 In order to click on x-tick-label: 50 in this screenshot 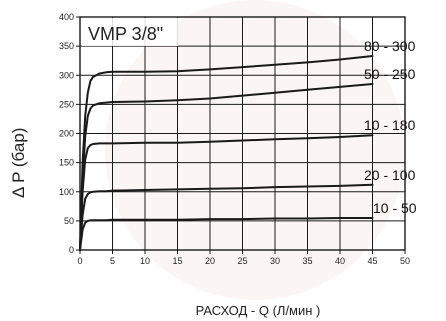, I will do `click(405, 261)`.